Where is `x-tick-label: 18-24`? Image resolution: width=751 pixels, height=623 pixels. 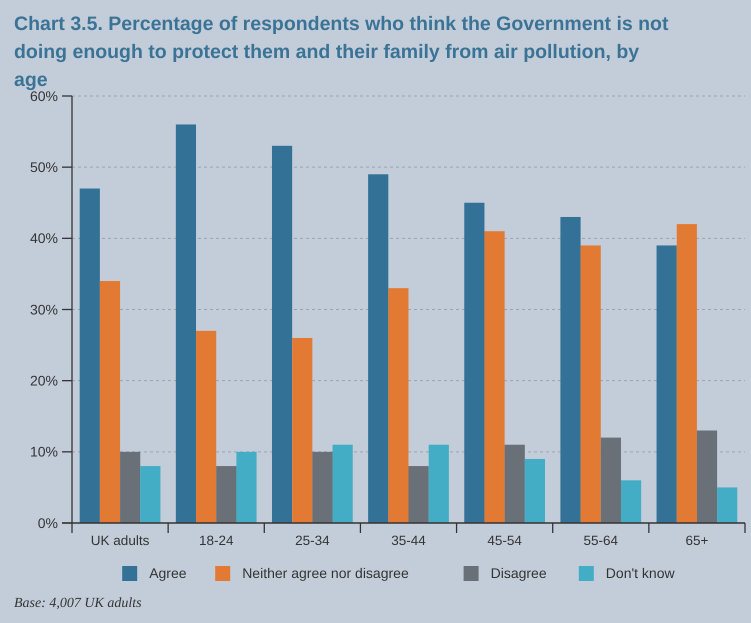
x-tick-label: 18-24 is located at coordinates (216, 540).